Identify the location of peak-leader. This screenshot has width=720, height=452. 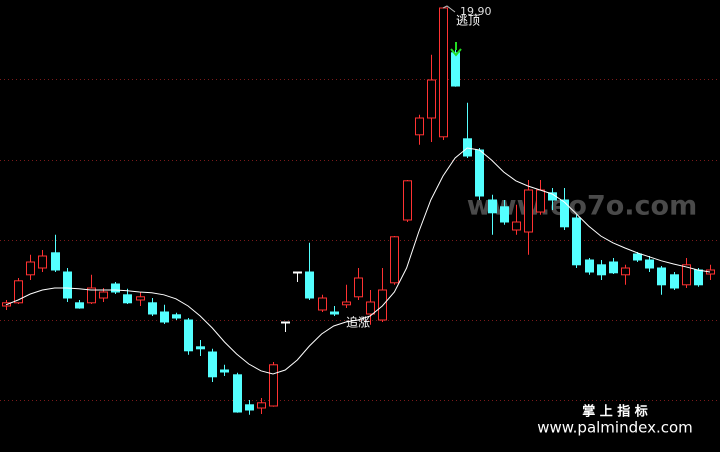
(449, 9).